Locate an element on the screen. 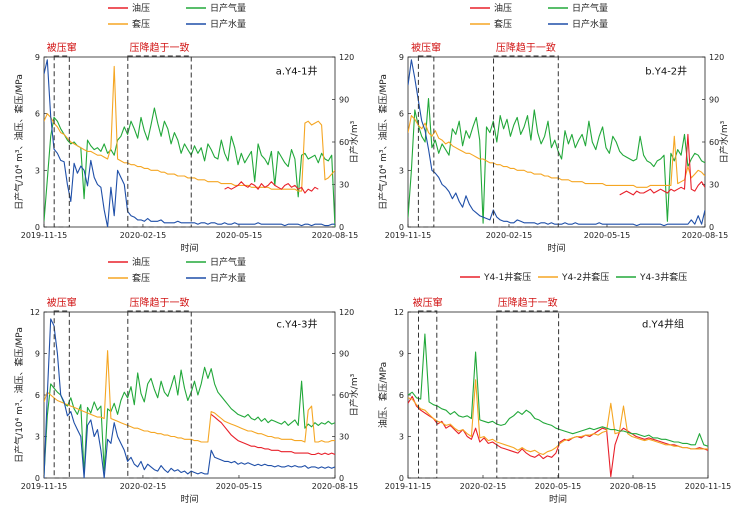 The width and height of the screenshot is (751, 516). y-axis-title: 油压、套压/MPa is located at coordinates (383, 395).